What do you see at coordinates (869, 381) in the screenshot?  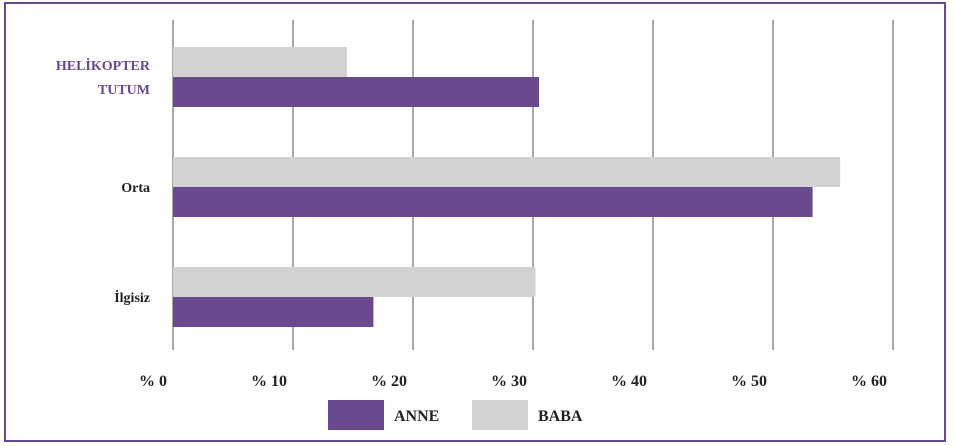 I see `x-tick-label: % 60` at bounding box center [869, 381].